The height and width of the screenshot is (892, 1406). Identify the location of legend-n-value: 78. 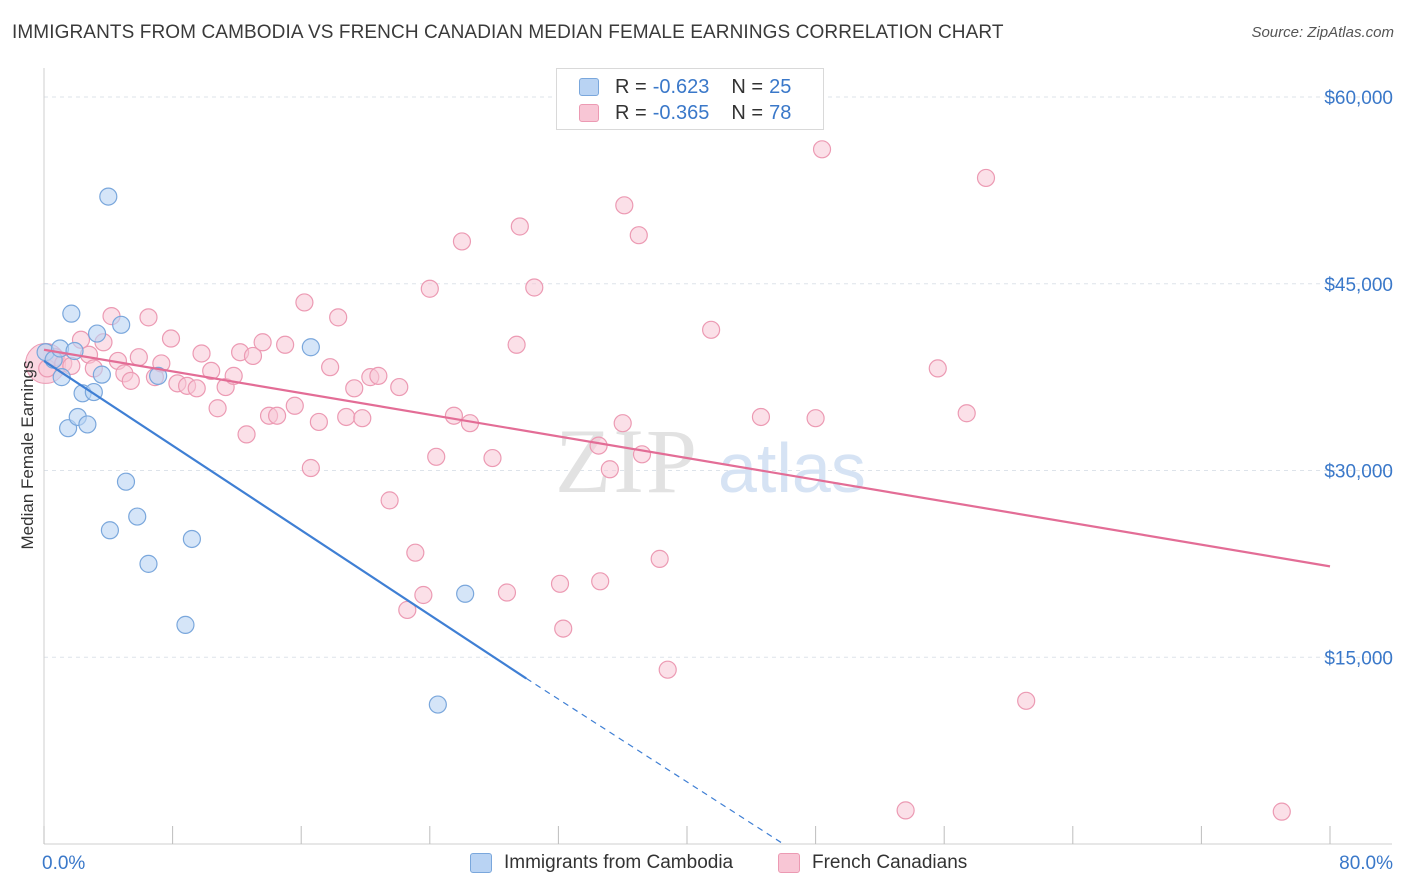
(780, 112).